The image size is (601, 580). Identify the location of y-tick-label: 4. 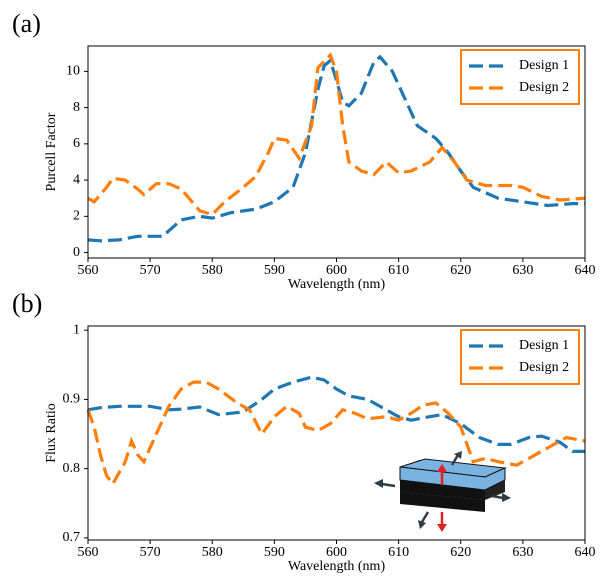
(76, 179).